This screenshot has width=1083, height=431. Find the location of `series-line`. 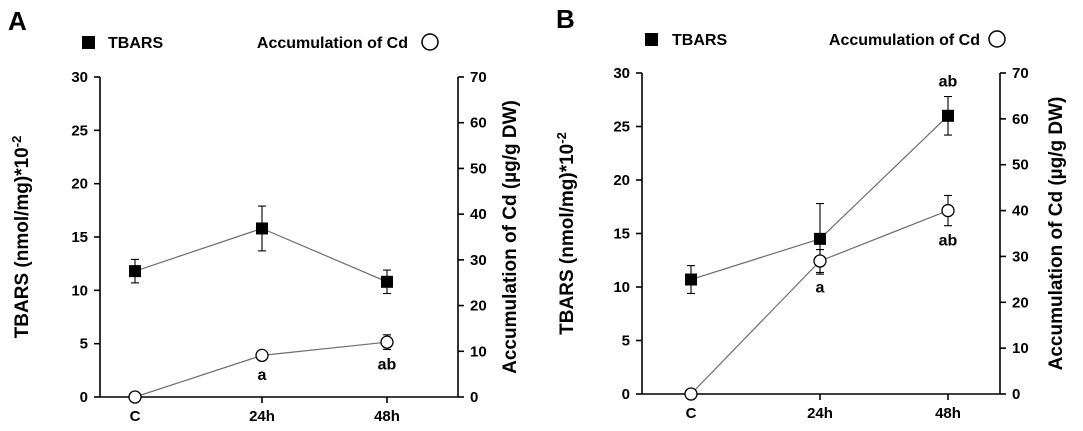

series-line is located at coordinates (261, 255).